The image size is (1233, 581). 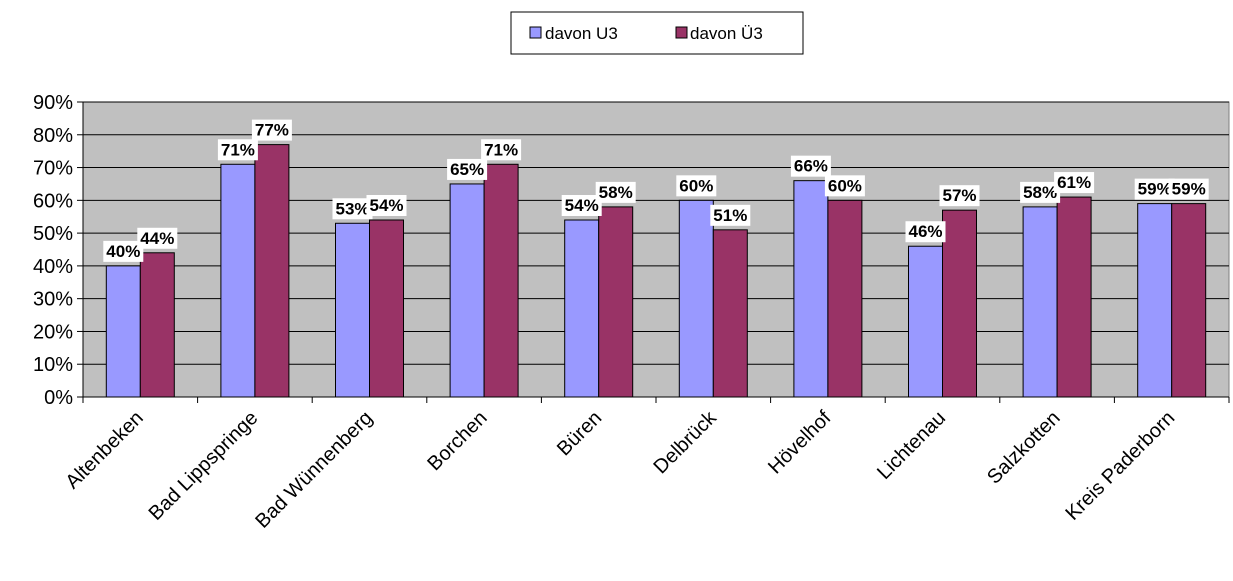 I want to click on x-label-kreis-paderborn: Kreis Paderborn, so click(x=1120, y=466).